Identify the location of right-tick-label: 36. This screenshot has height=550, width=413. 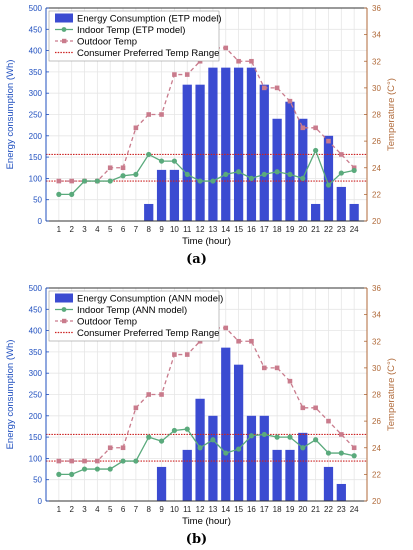
(376, 8).